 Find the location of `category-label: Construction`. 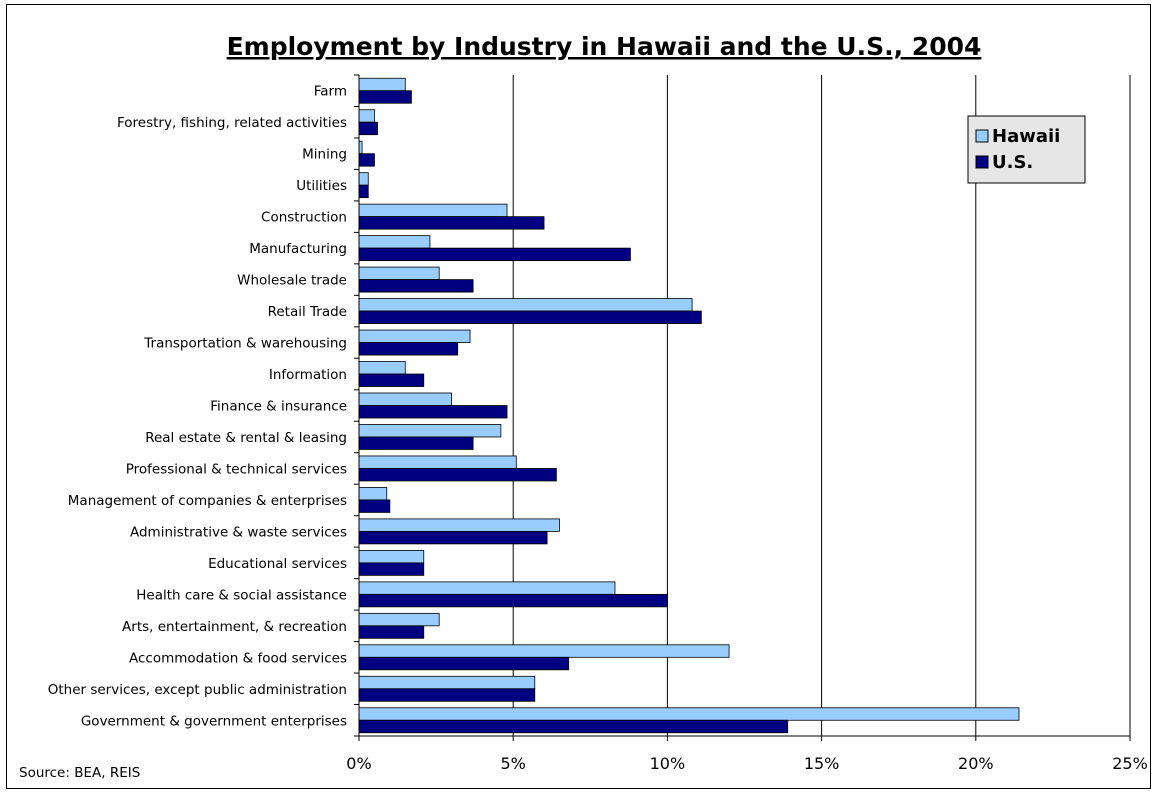

category-label: Construction is located at coordinates (304, 218).